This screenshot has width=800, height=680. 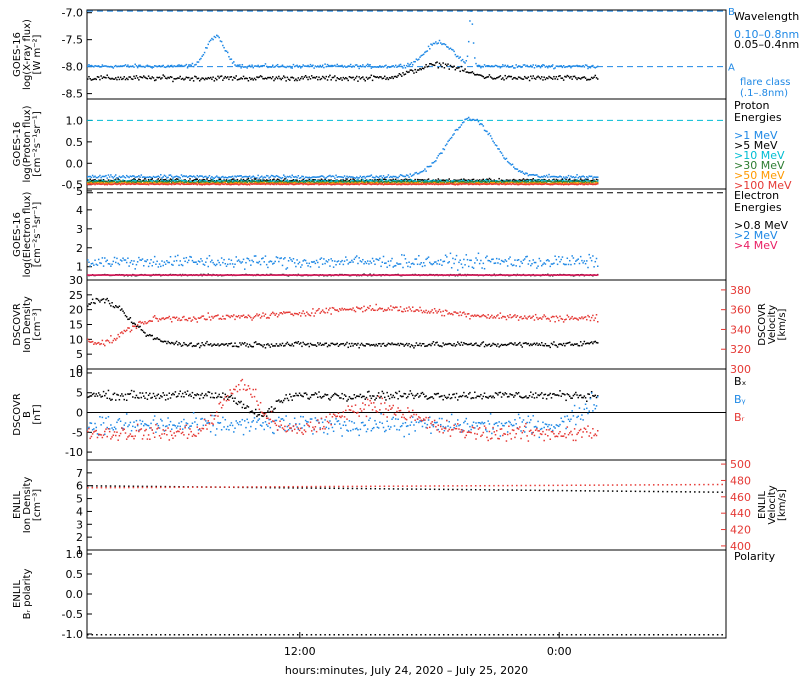 What do you see at coordinates (740, 329) in the screenshot?
I see `right-tick-label: 340` at bounding box center [740, 329].